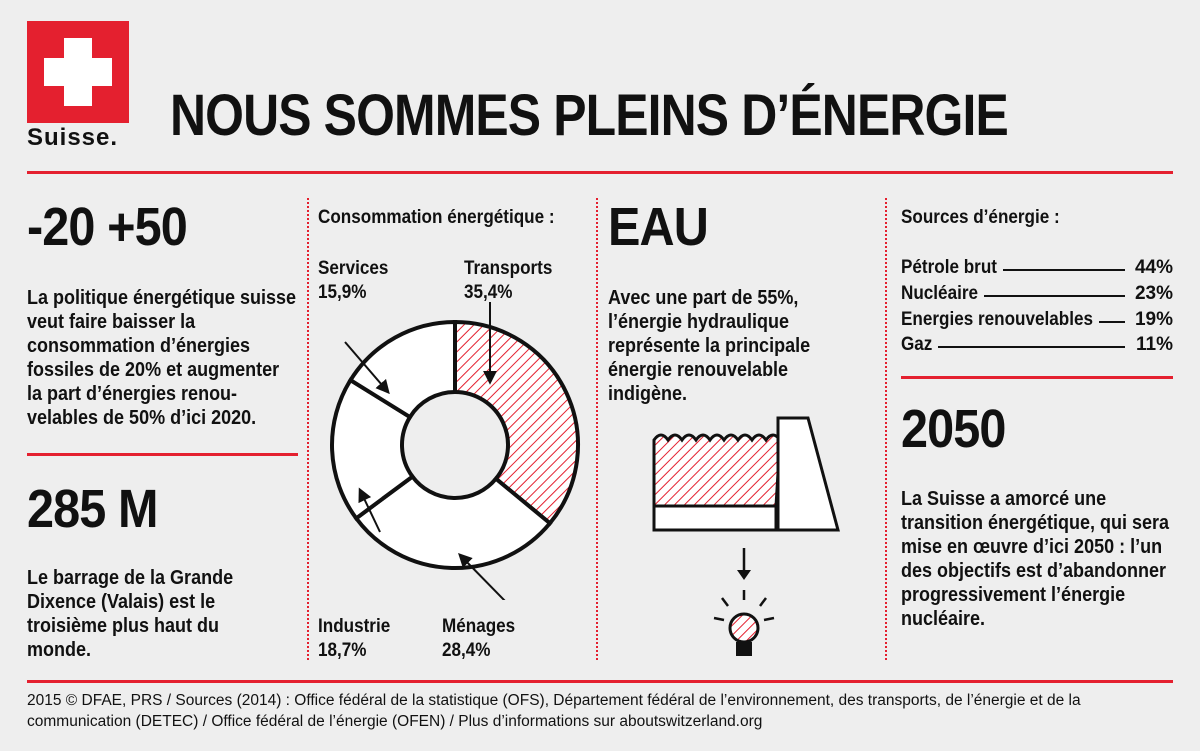 The height and width of the screenshot is (751, 1200). What do you see at coordinates (354, 626) in the screenshot?
I see `label-industrie-name: Industrie` at bounding box center [354, 626].